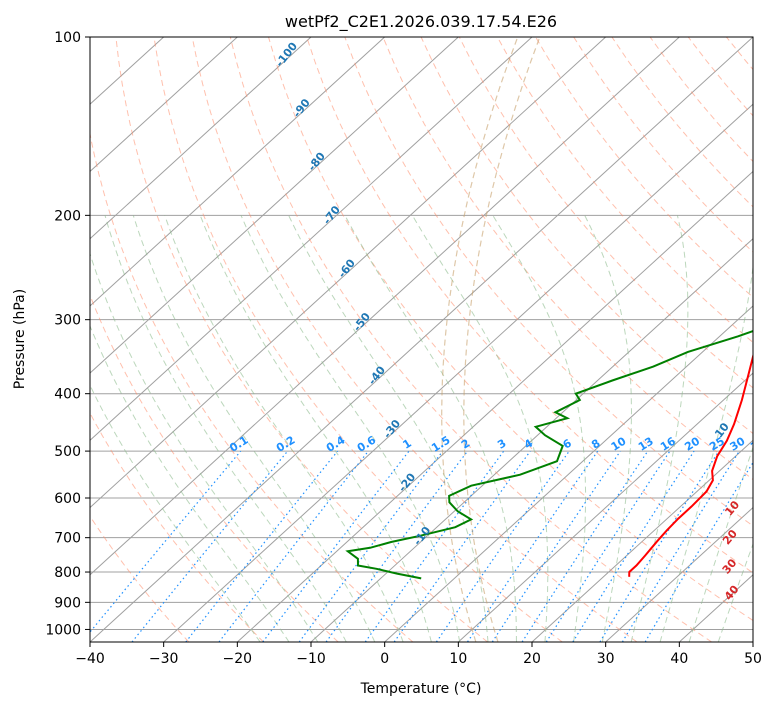 This screenshot has height=708, width=775. What do you see at coordinates (67, 452) in the screenshot?
I see `y-tick-label: 500` at bounding box center [67, 452].